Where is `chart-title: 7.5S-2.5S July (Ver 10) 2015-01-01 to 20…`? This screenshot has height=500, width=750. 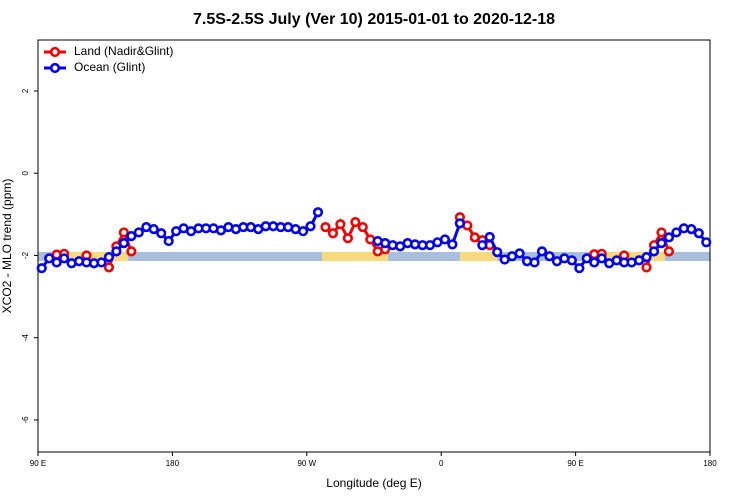 chart-title: 7.5S-2.5S July (Ver 10) 2015-01-01 to 20… is located at coordinates (374, 19).